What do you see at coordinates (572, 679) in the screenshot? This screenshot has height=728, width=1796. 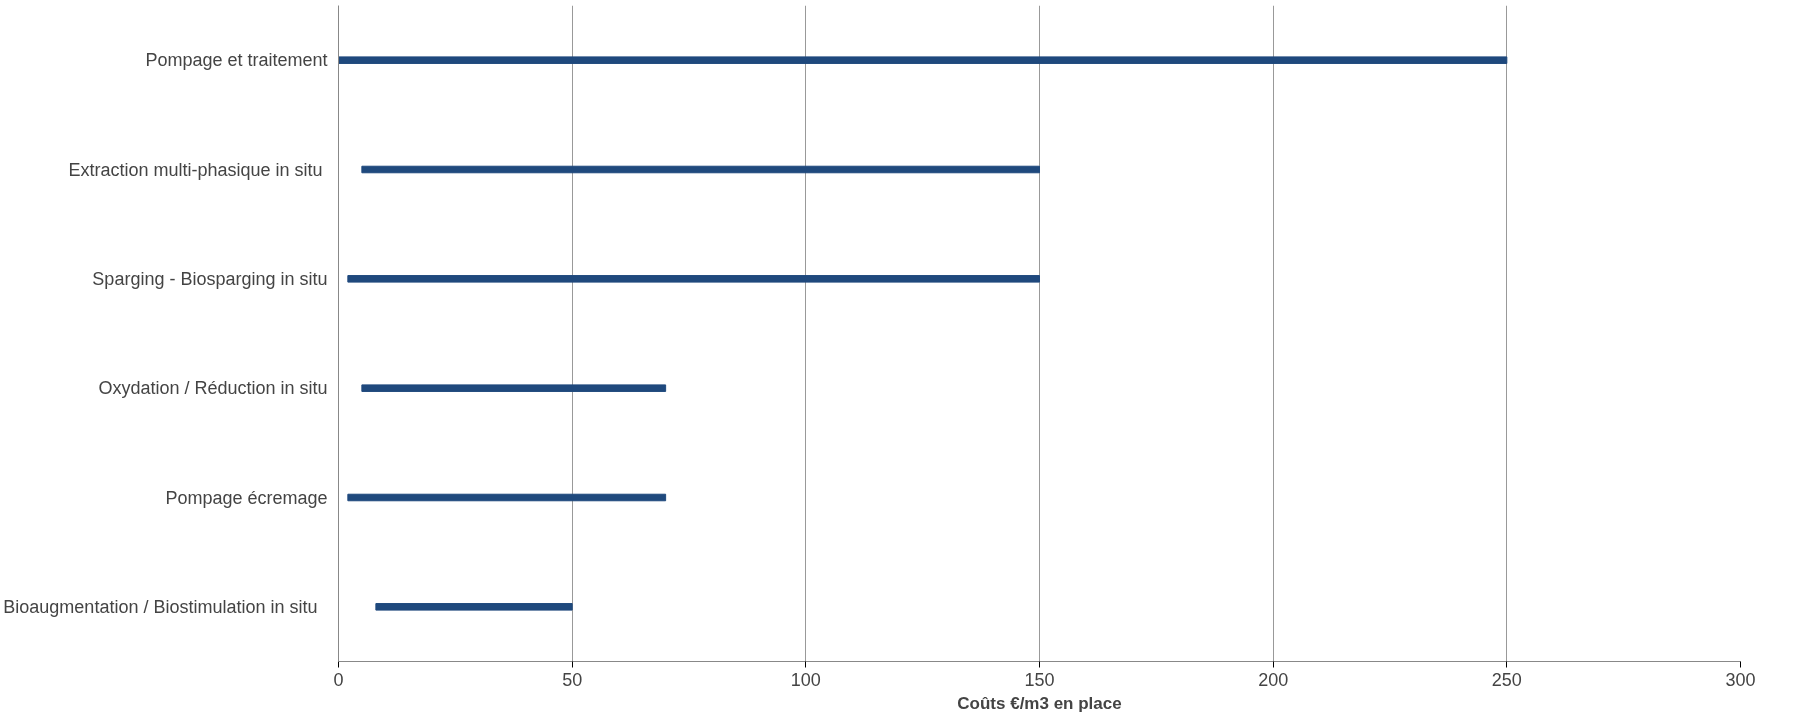 I see `x-tick-label: 50` at bounding box center [572, 679].